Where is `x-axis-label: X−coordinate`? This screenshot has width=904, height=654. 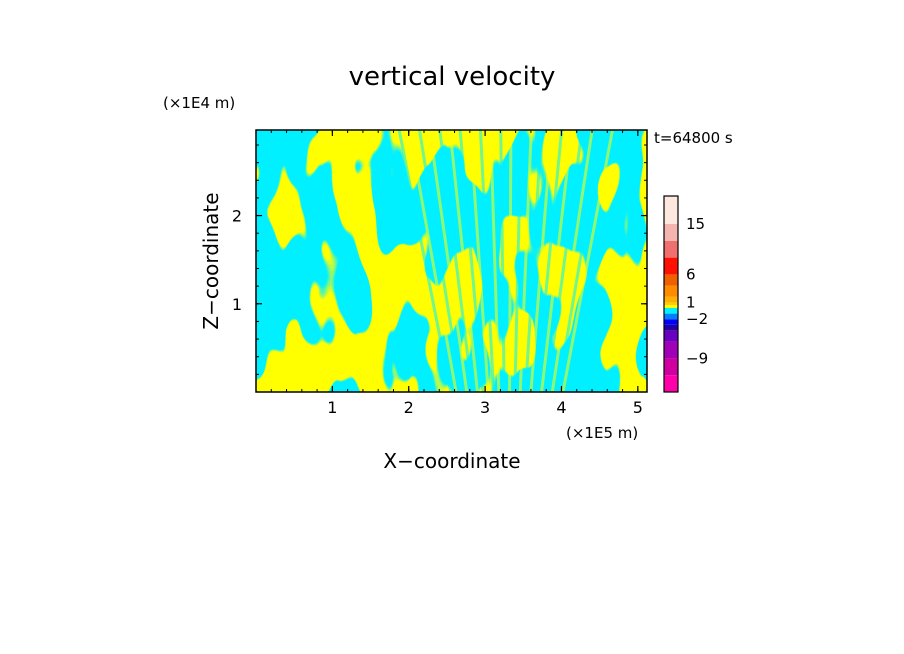
x-axis-label: X−coordinate is located at coordinates (451, 461).